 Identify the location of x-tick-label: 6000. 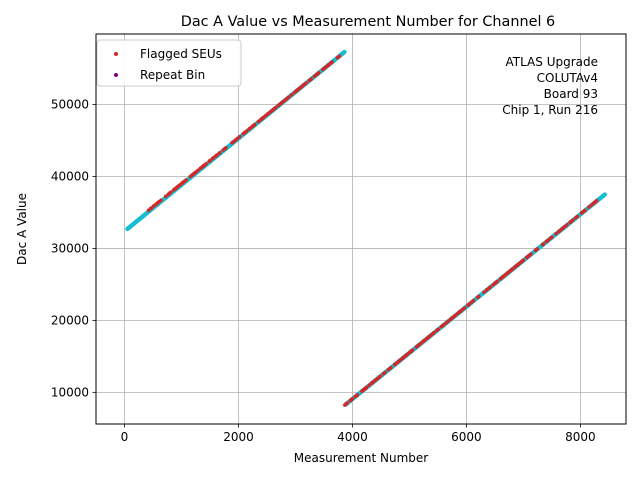
(466, 437).